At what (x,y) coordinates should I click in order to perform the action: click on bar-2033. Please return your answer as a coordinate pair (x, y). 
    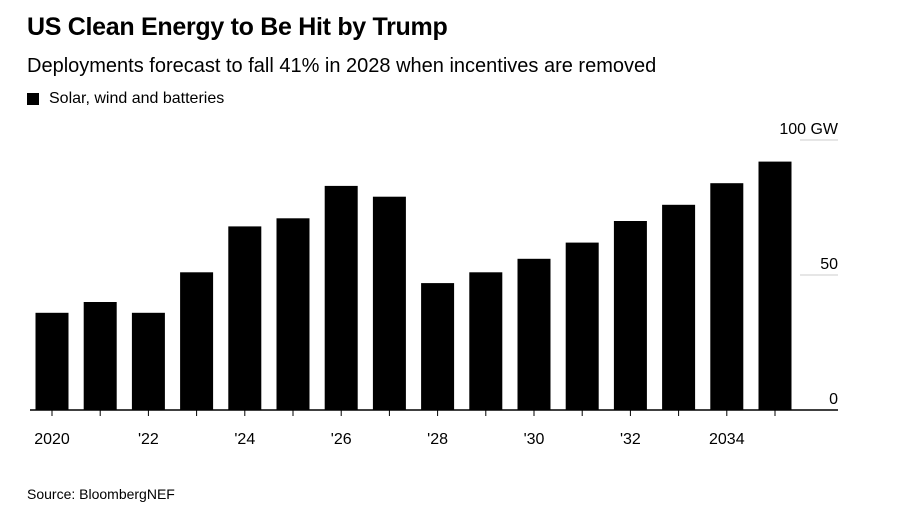
    Looking at the image, I should click on (679, 307).